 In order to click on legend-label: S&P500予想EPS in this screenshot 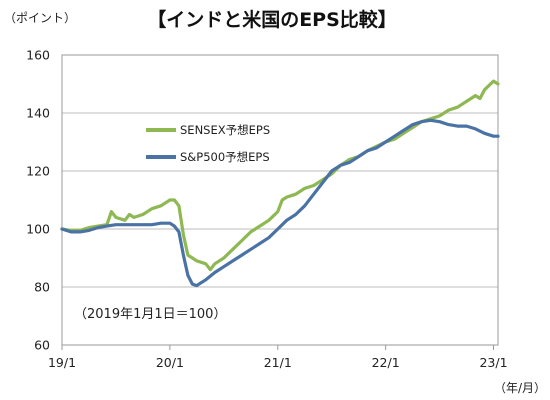, I will do `click(225, 157)`.